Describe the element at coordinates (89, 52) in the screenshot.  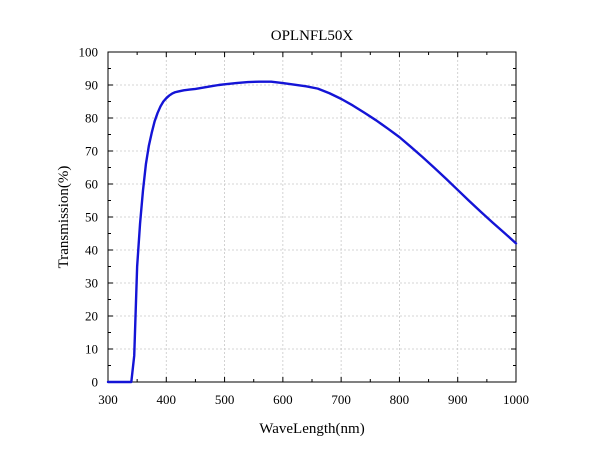
I see `y-tick-label: 100` at that location.